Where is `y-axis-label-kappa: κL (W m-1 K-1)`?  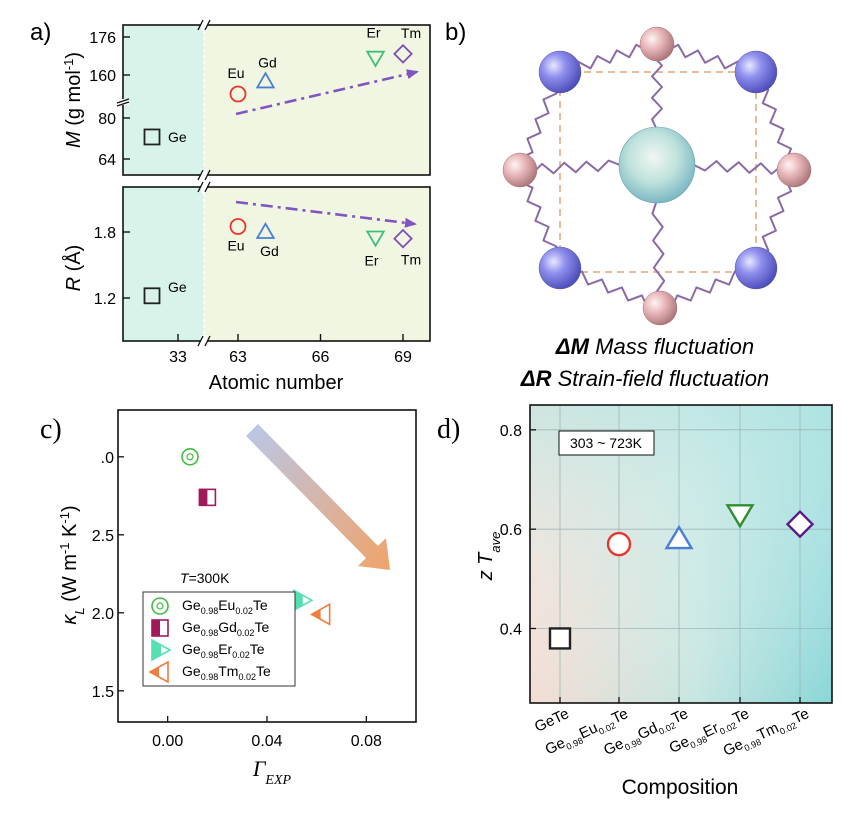 y-axis-label-kappa: κL (W m-1 K-1) is located at coordinates (72, 564).